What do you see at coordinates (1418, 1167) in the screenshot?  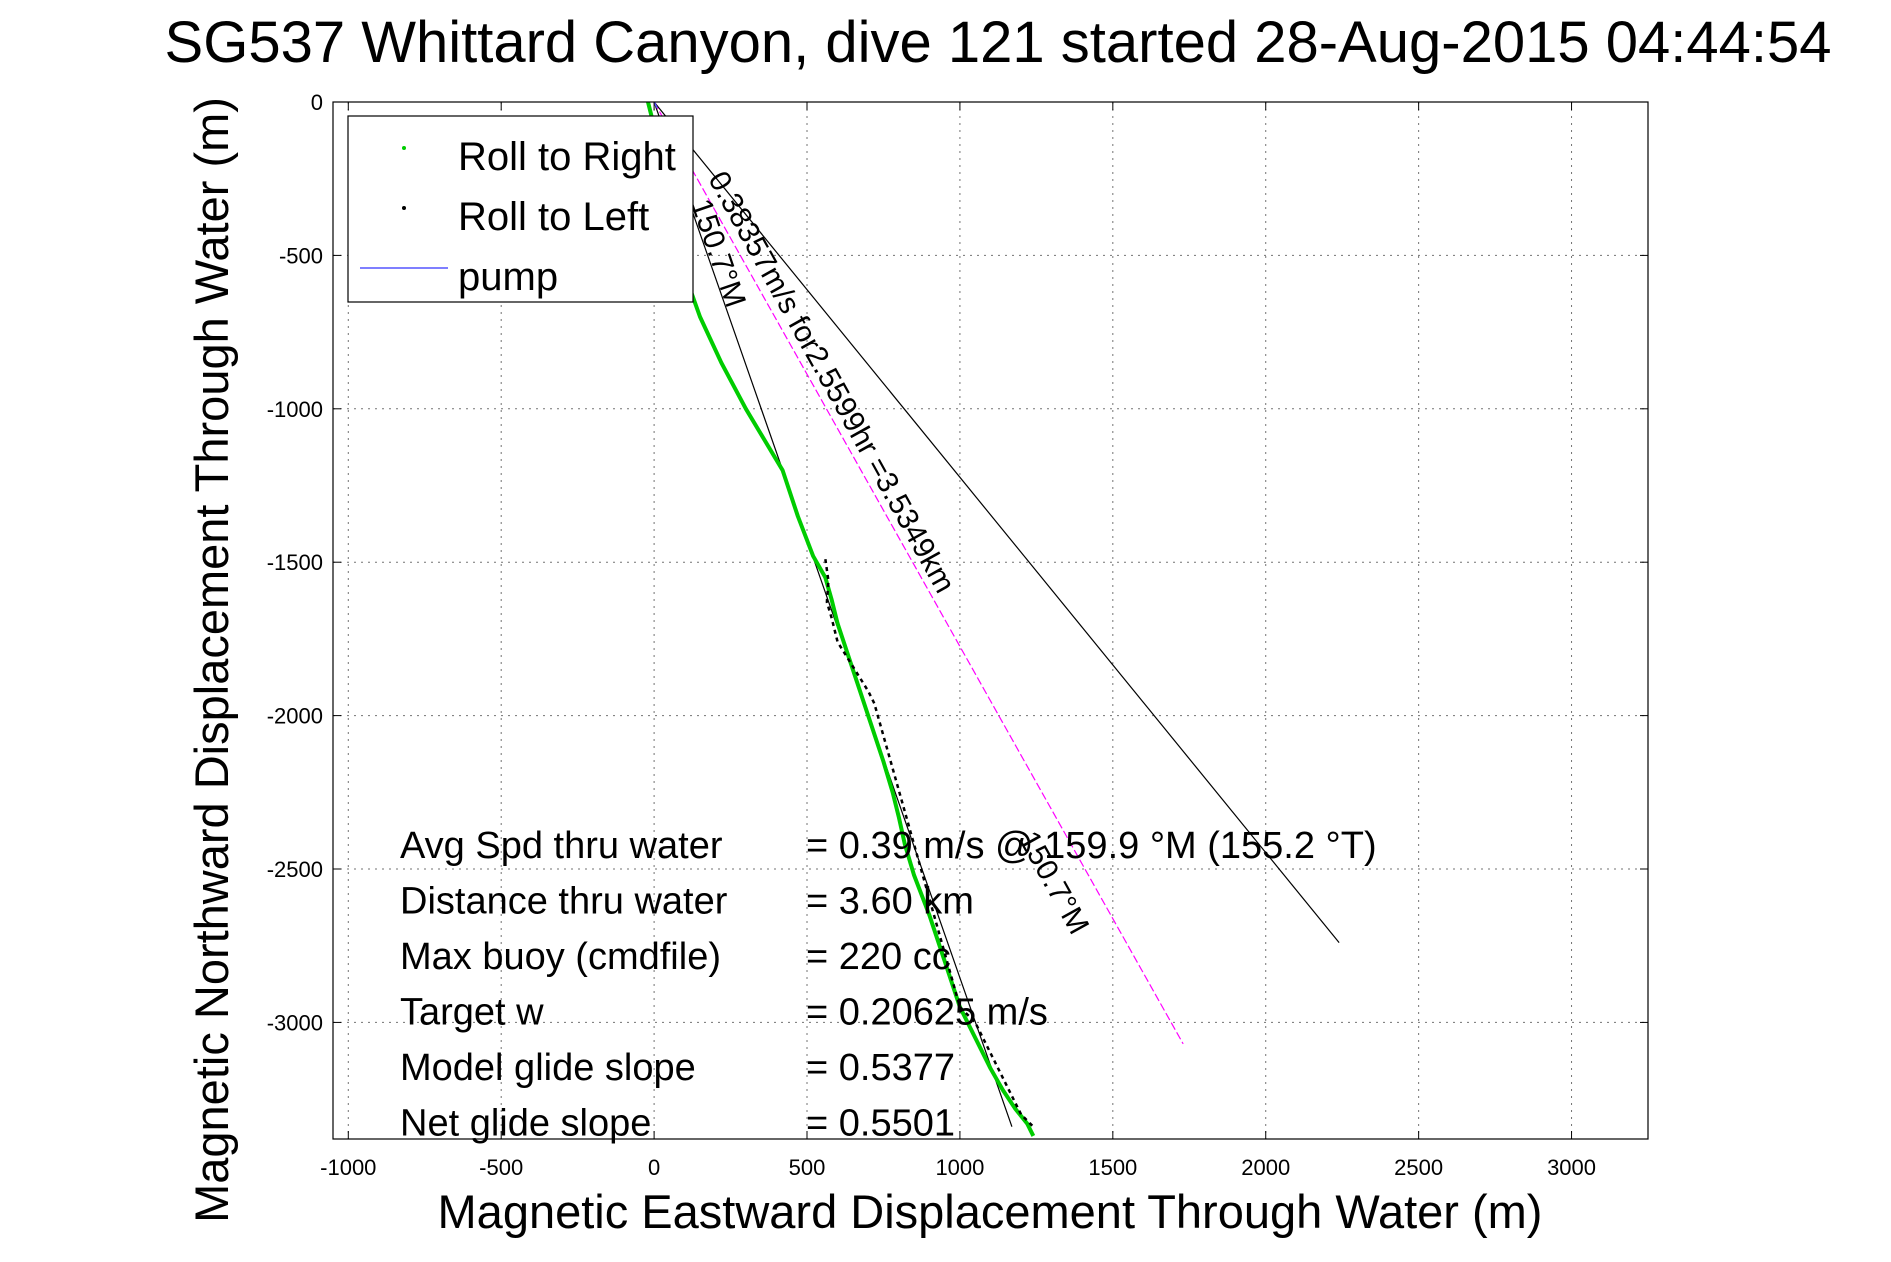 I see `x-tick-label: 2500` at bounding box center [1418, 1167].